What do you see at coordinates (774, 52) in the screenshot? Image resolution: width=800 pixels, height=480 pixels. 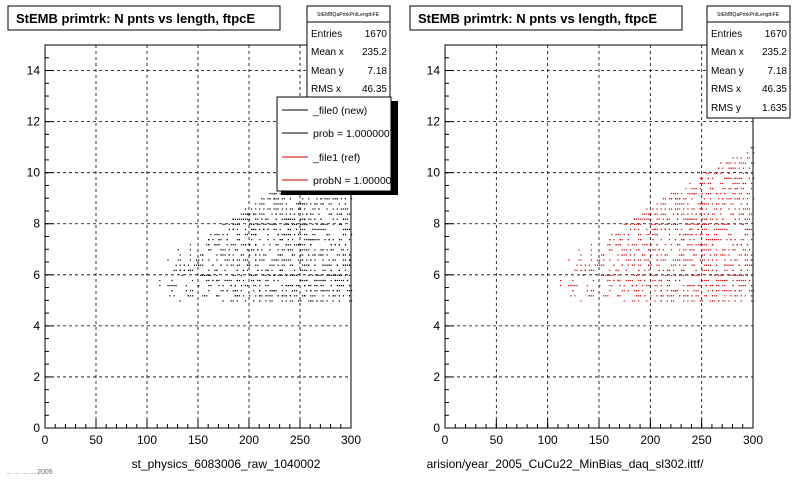 I see `right-stat-value-1: 235.2` at bounding box center [774, 52].